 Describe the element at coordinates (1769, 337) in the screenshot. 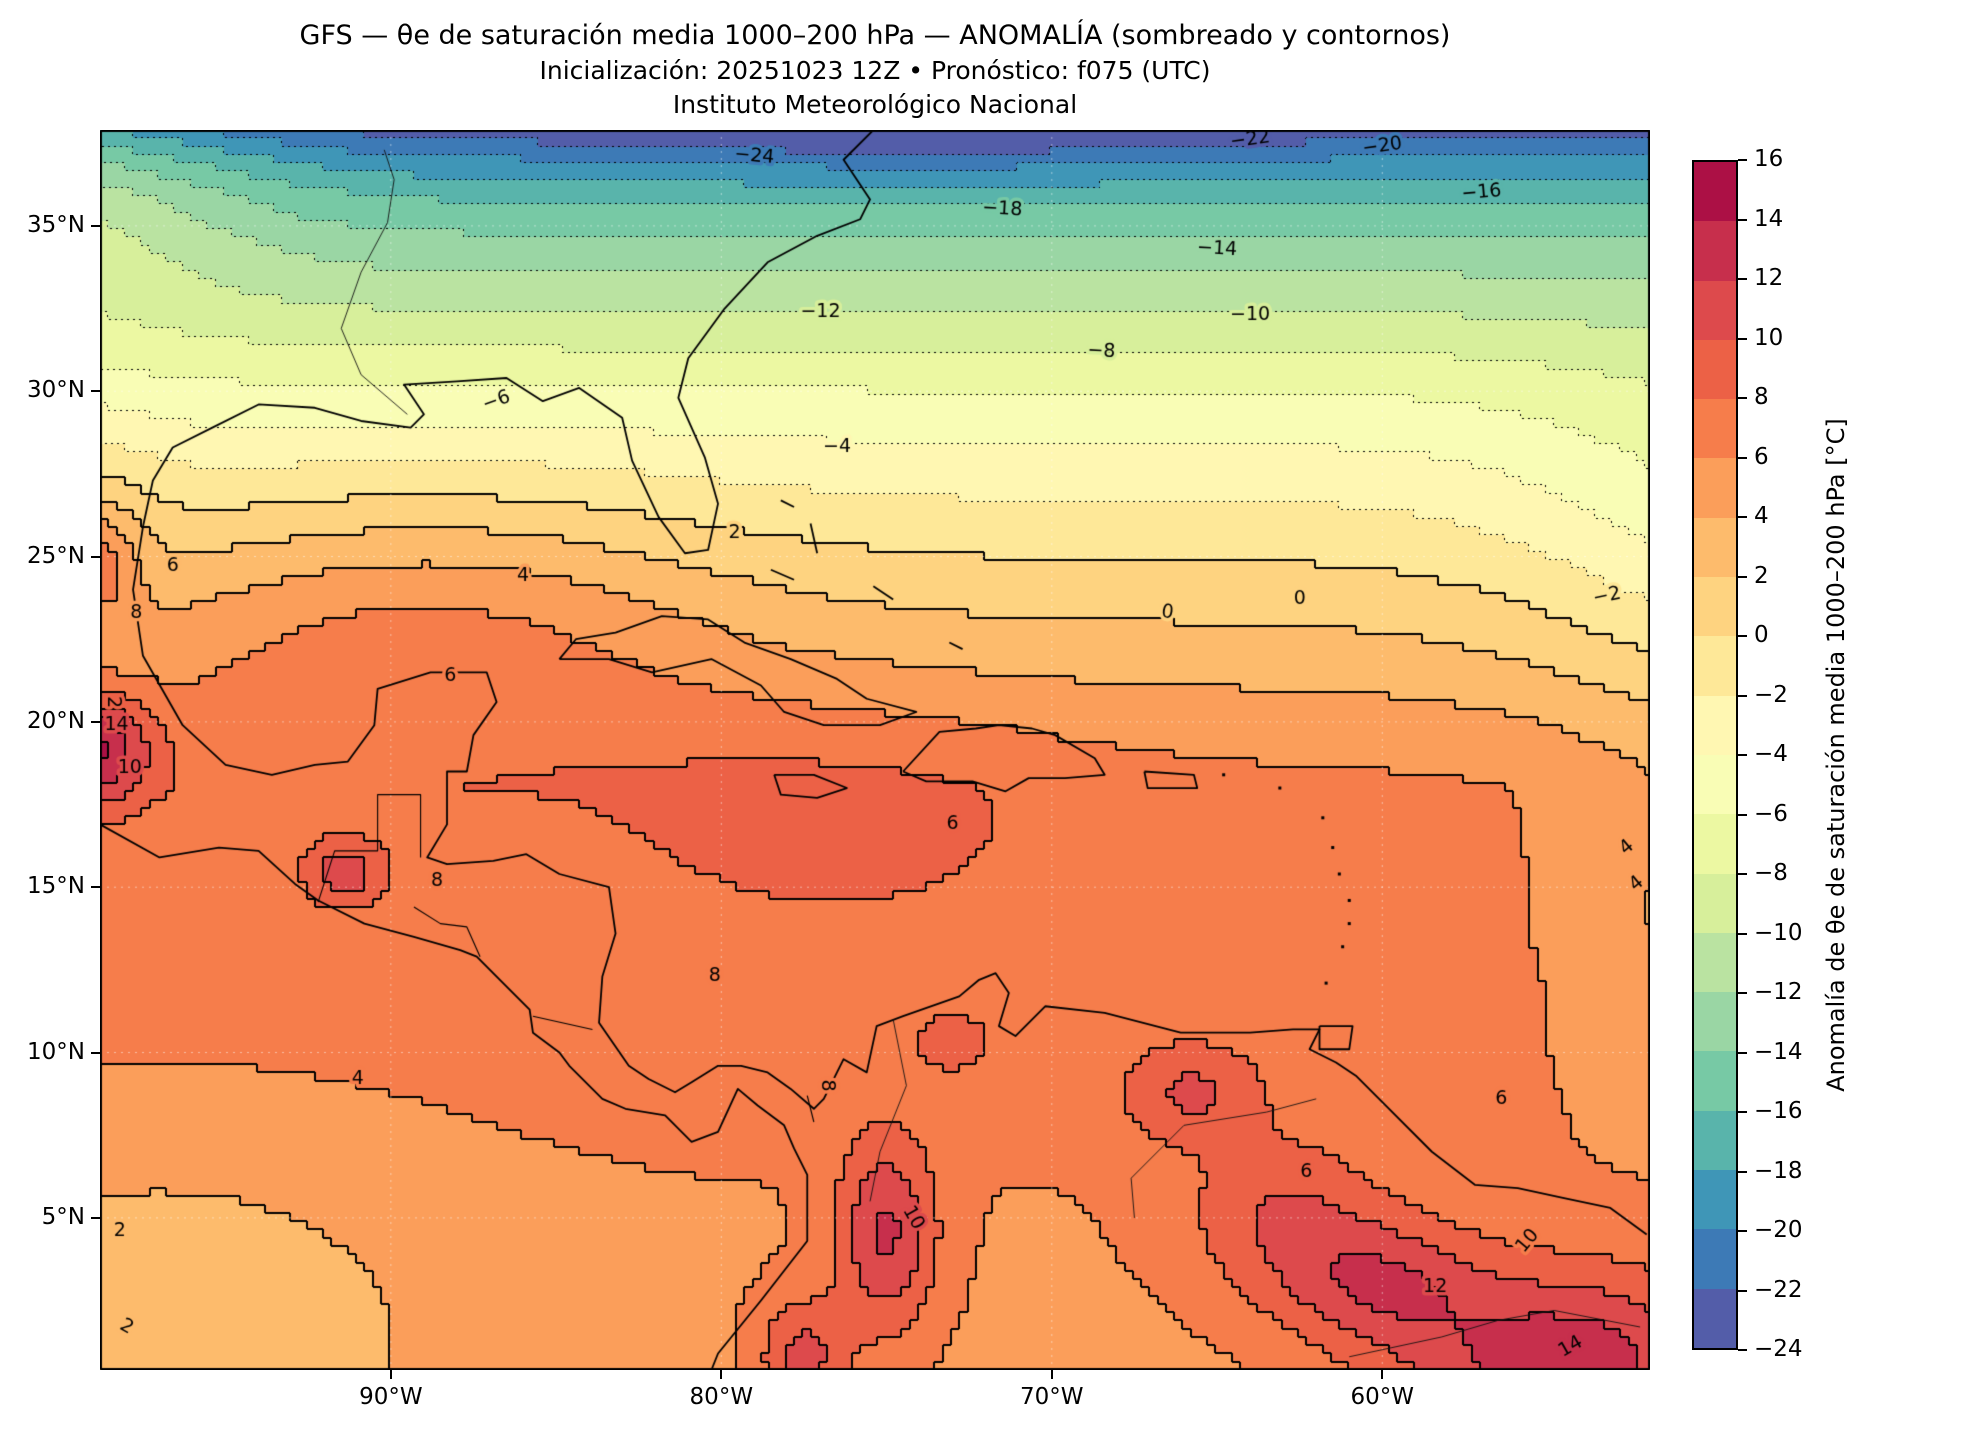

I see `colorbar-tick-label: 10` at that location.